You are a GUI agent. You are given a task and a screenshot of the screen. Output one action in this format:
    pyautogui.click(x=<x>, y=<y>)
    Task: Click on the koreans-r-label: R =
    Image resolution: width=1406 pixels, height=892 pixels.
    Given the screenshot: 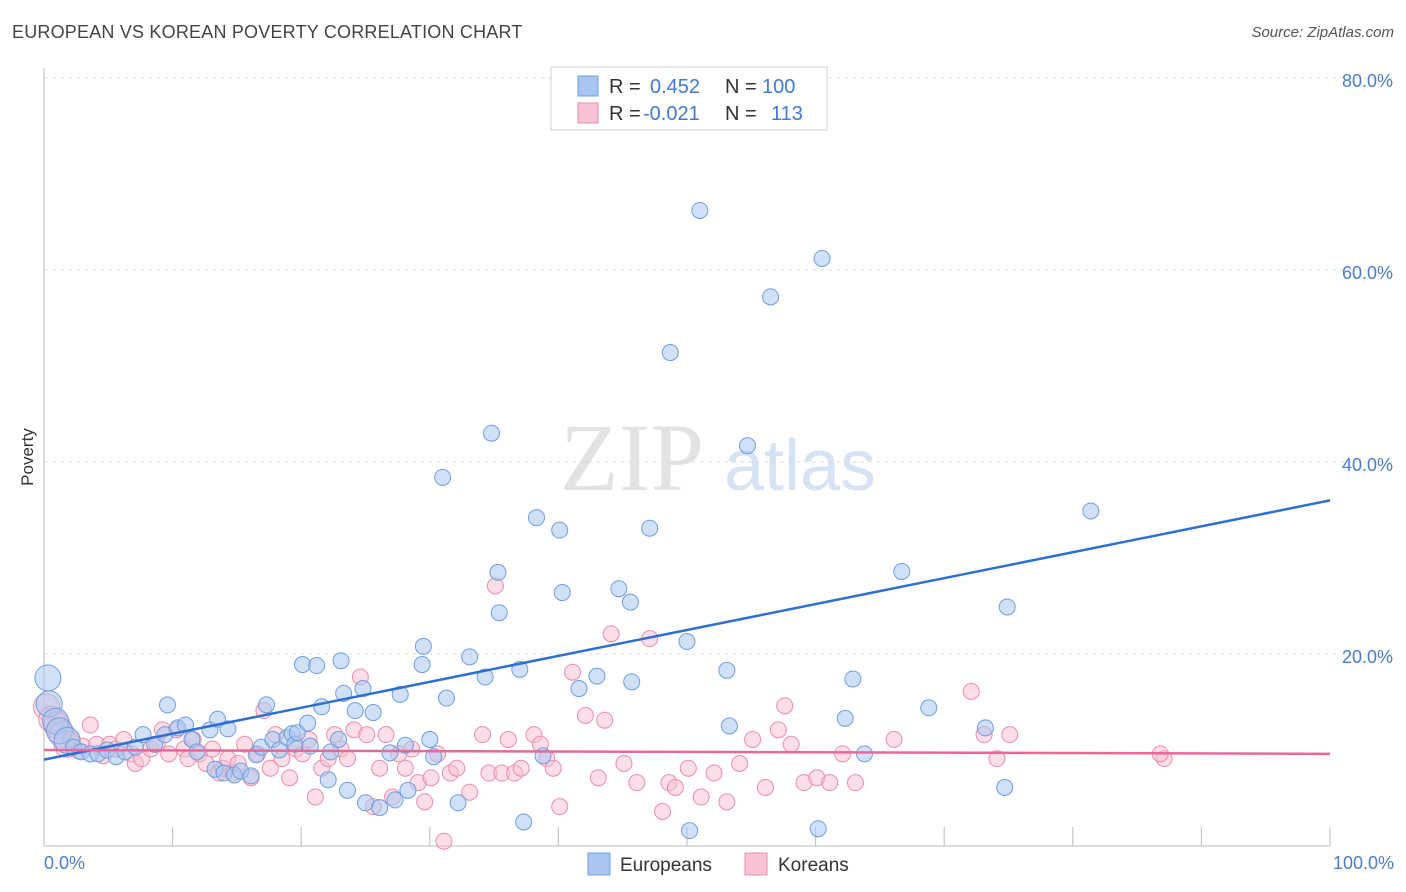 What is the action you would take?
    pyautogui.click(x=625, y=114)
    